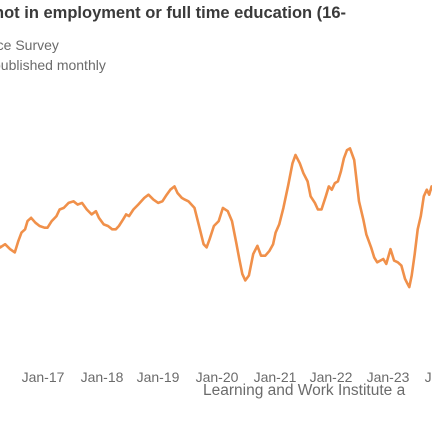 This screenshot has height=432, width=432. Describe the element at coordinates (102, 377) in the screenshot. I see `x-tick-label: Jan-18` at that location.